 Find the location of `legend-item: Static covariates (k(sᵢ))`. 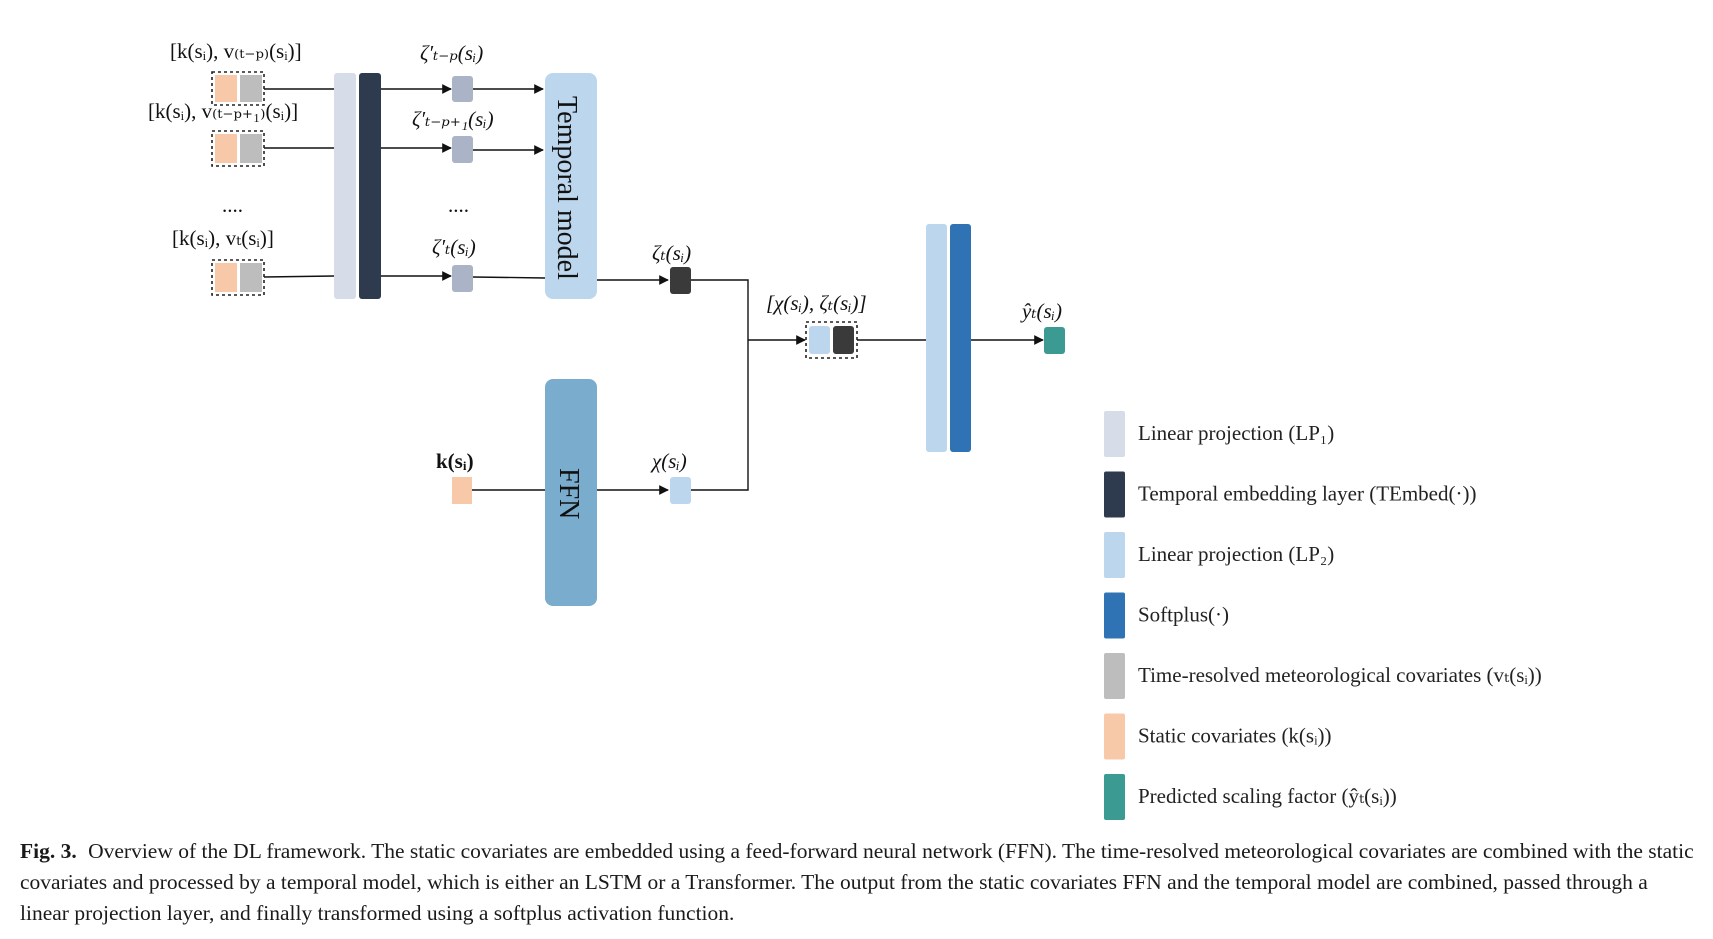

legend-item: Static covariates (k(sᵢ)) is located at coordinates (1218, 736).